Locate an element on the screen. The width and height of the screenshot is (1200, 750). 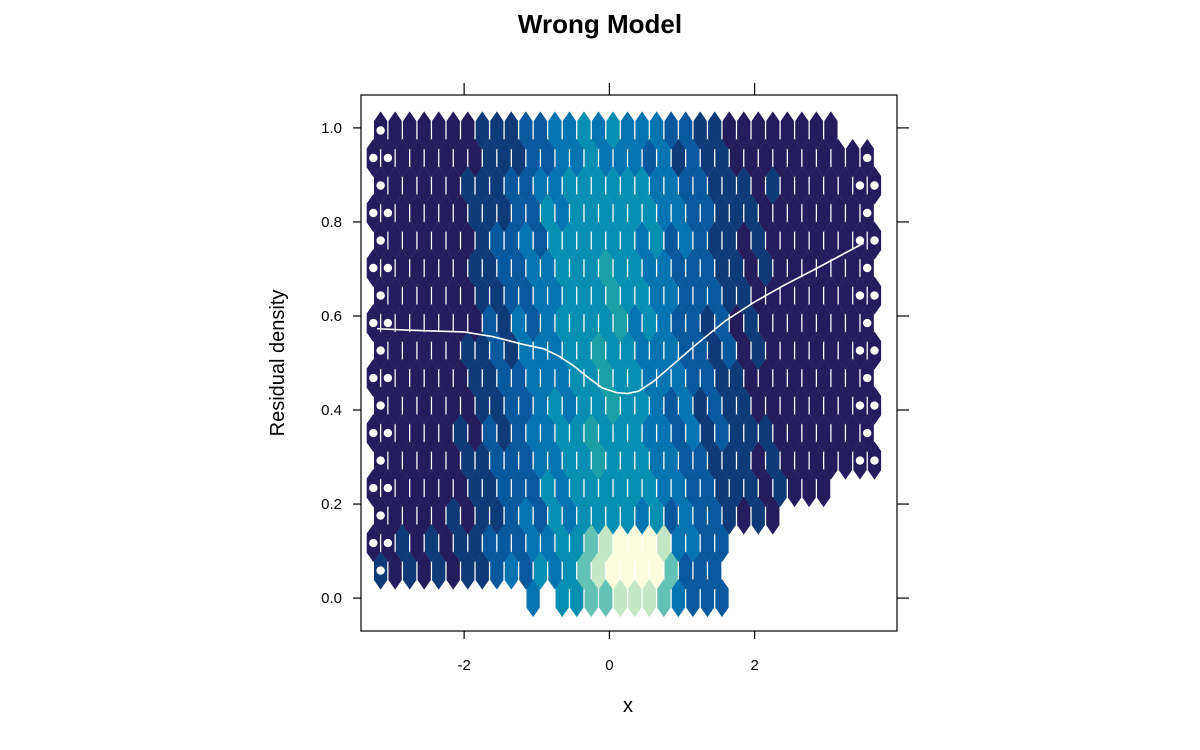
x-tick-label: 0 is located at coordinates (609, 665).